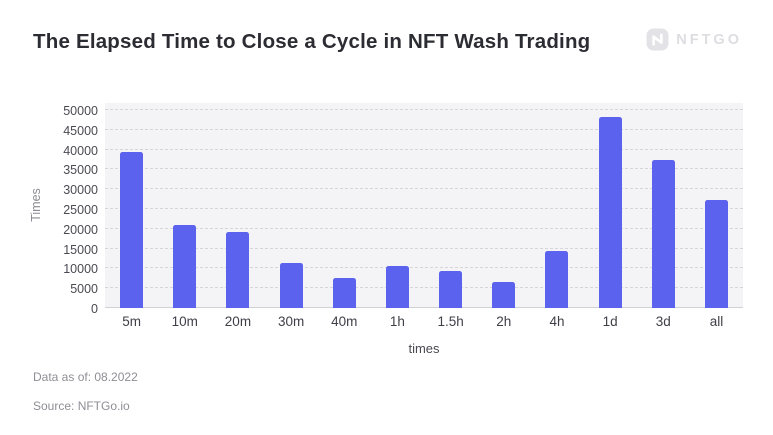  What do you see at coordinates (610, 321) in the screenshot?
I see `x-tick-1d: 1d` at bounding box center [610, 321].